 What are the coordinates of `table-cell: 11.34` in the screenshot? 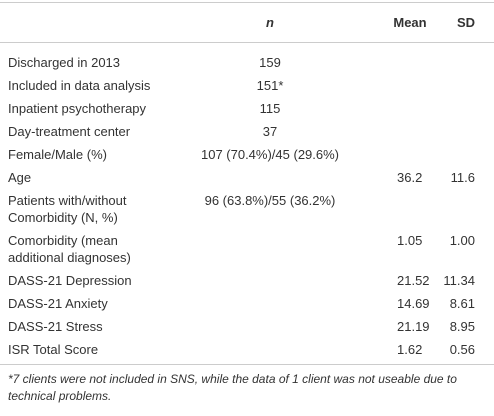 It's located at (459, 280).